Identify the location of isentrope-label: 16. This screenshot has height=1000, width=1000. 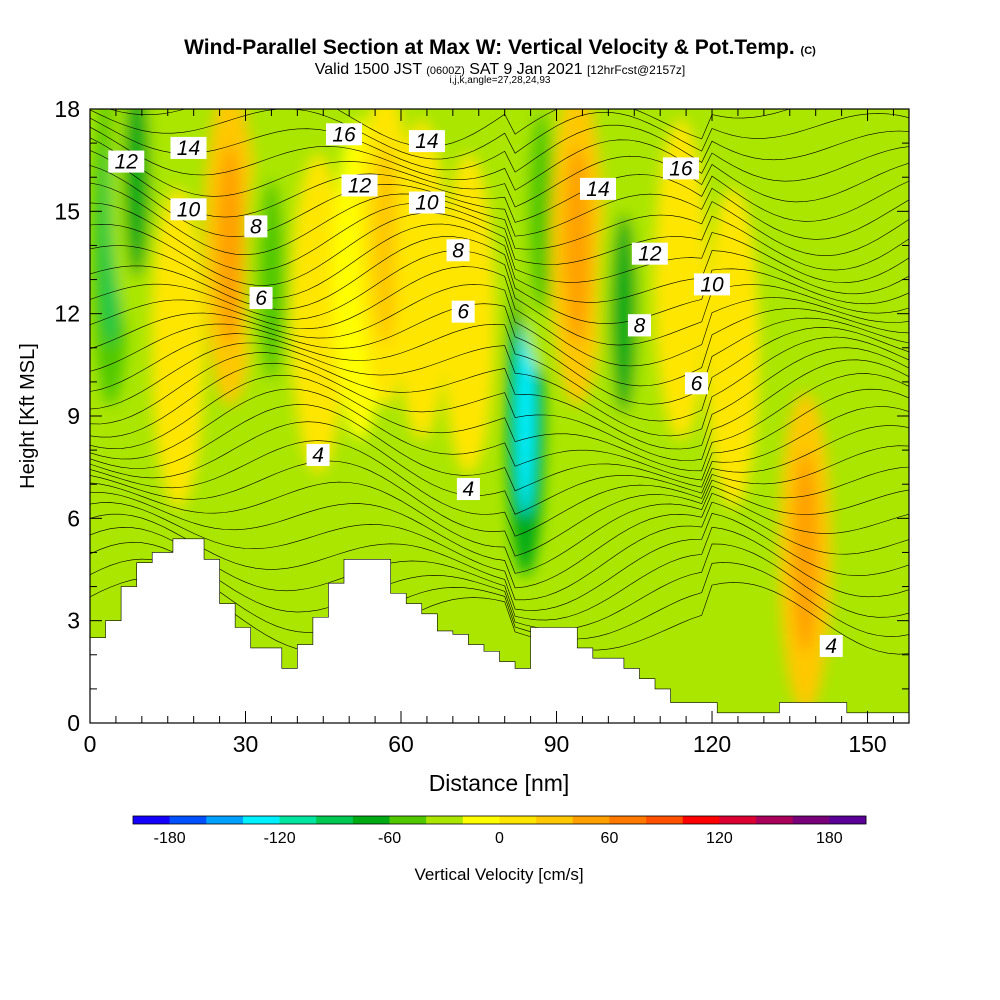
(343, 134).